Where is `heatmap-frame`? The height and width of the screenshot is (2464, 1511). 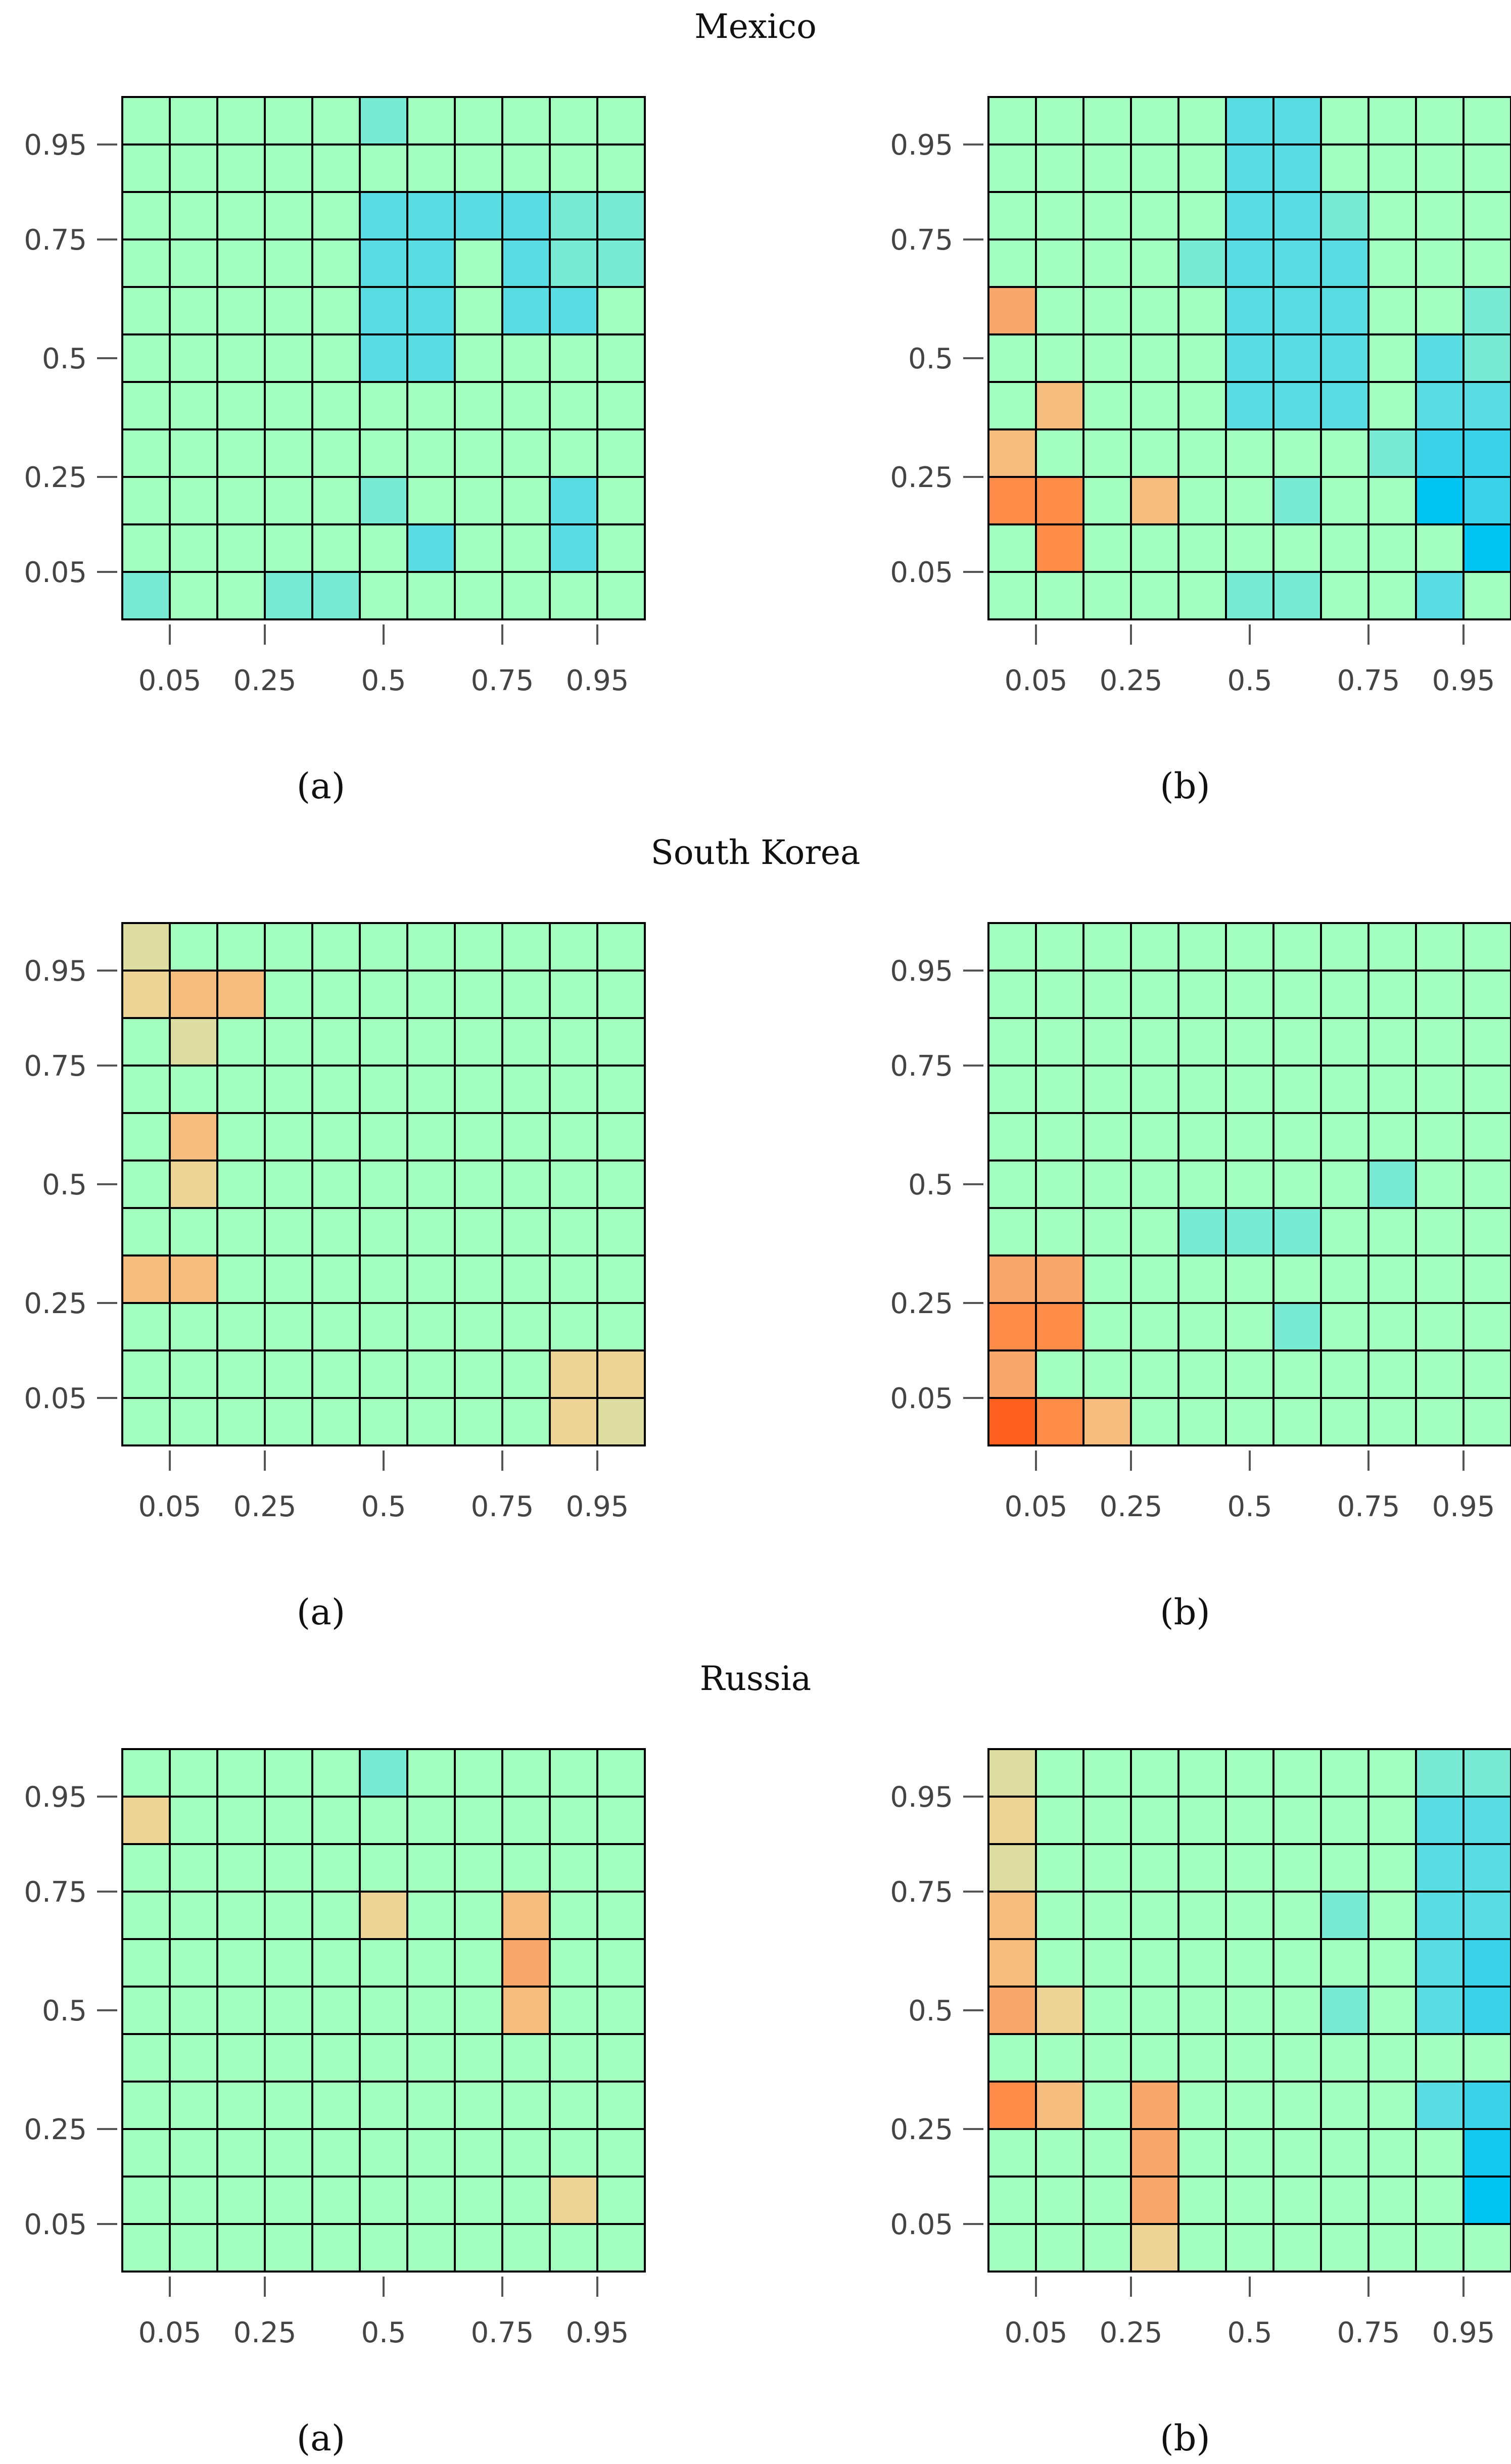
heatmap-frame is located at coordinates (1249, 358).